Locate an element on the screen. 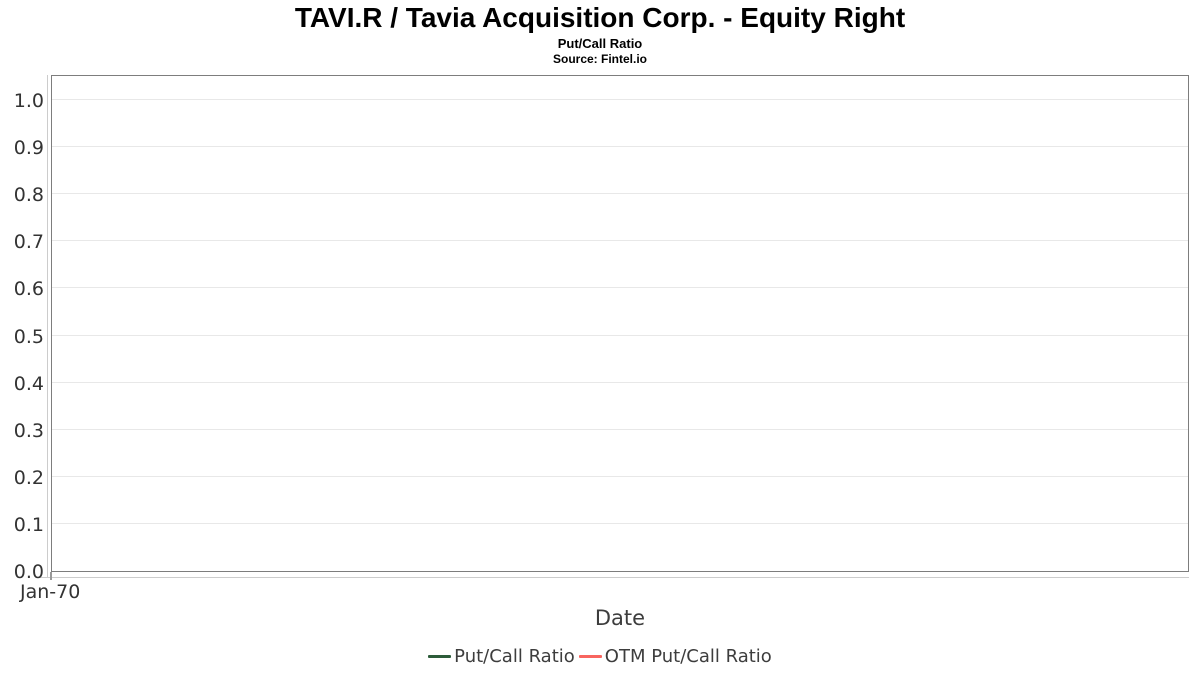  y-tick-label-0.0: 0.0 is located at coordinates (28, 572).